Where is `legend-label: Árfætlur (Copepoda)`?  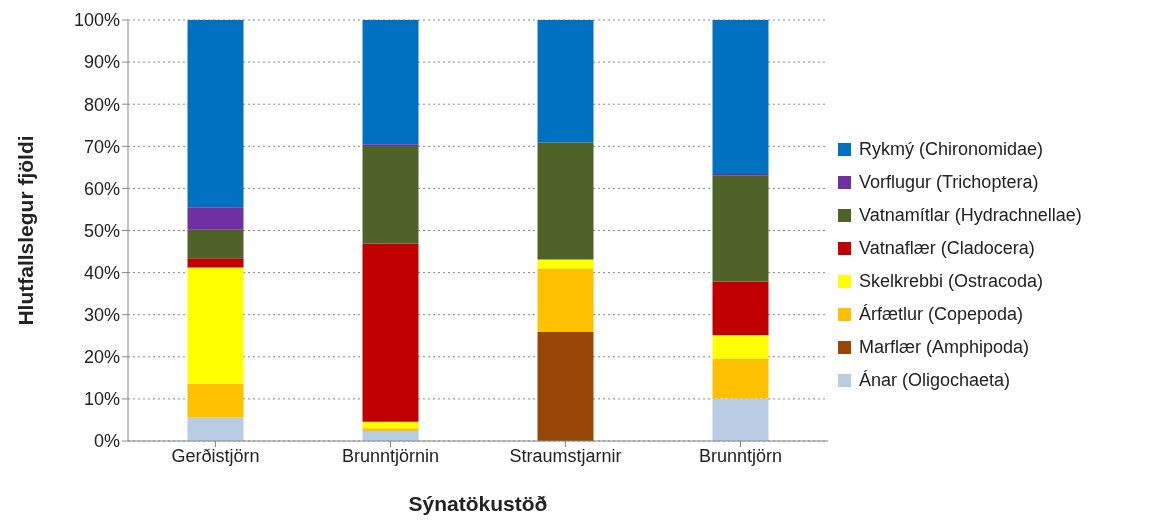 legend-label: Árfætlur (Copepoda) is located at coordinates (941, 314).